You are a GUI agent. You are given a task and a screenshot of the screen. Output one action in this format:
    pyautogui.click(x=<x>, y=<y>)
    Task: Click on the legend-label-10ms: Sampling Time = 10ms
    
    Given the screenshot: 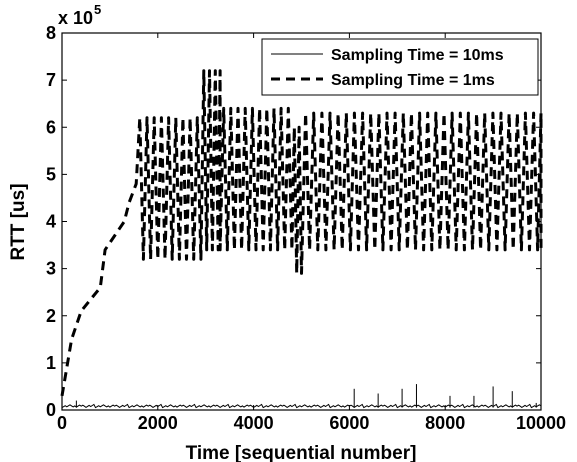 What is the action you would take?
    pyautogui.click(x=417, y=55)
    